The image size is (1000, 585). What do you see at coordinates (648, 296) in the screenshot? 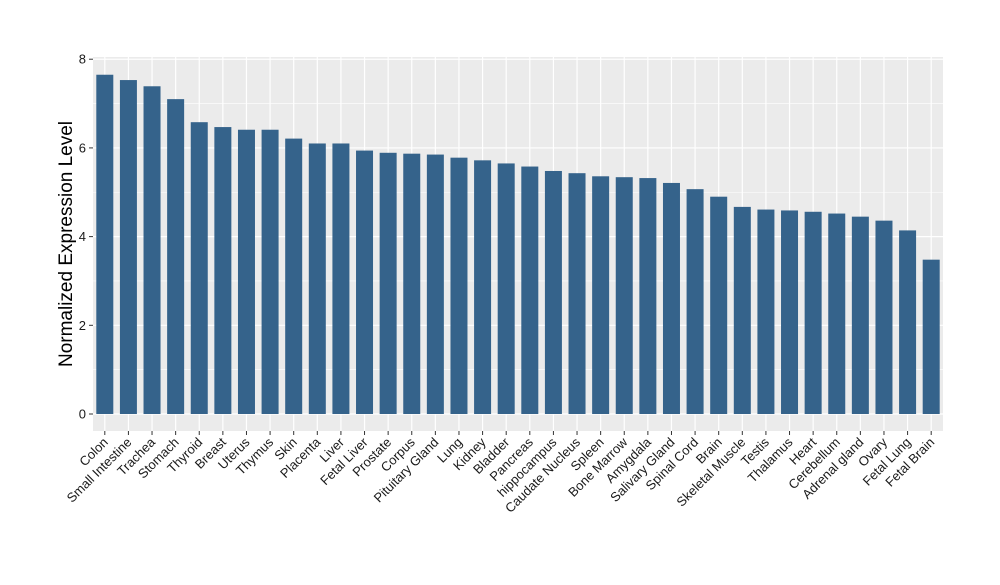
I see `bar-amygdala` at bounding box center [648, 296].